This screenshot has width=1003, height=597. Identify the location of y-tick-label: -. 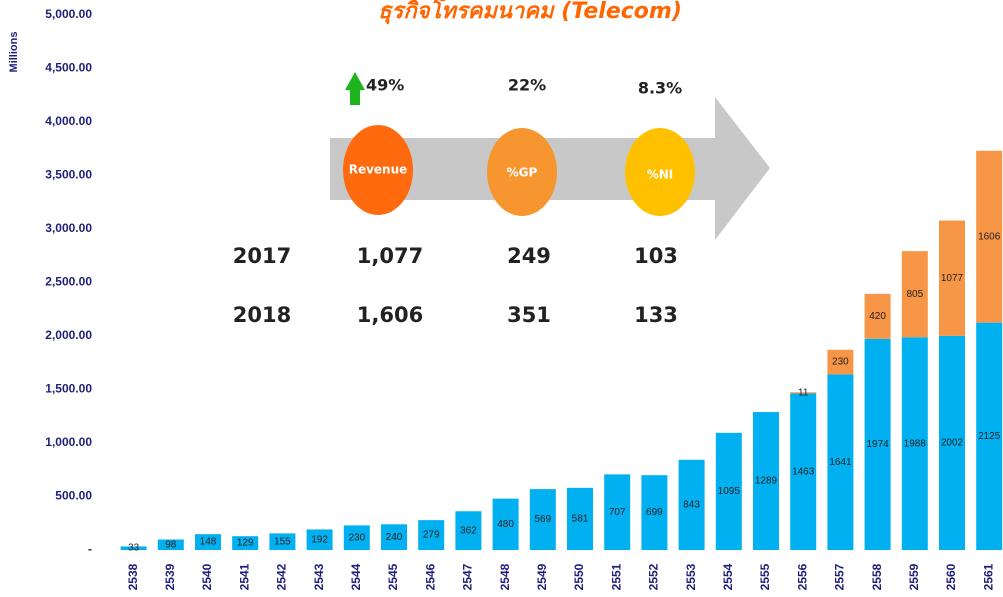
(90, 549).